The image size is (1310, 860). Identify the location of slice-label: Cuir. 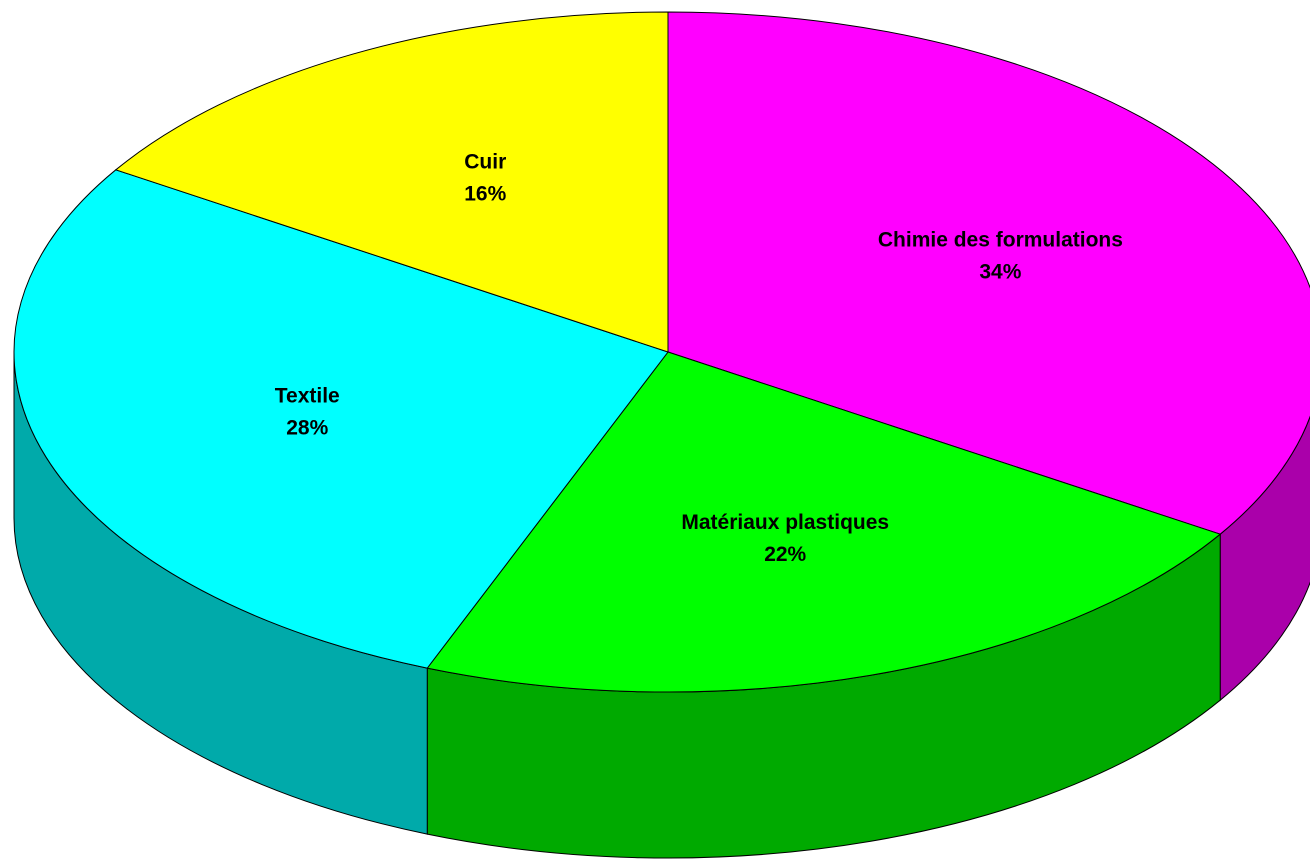
(485, 162).